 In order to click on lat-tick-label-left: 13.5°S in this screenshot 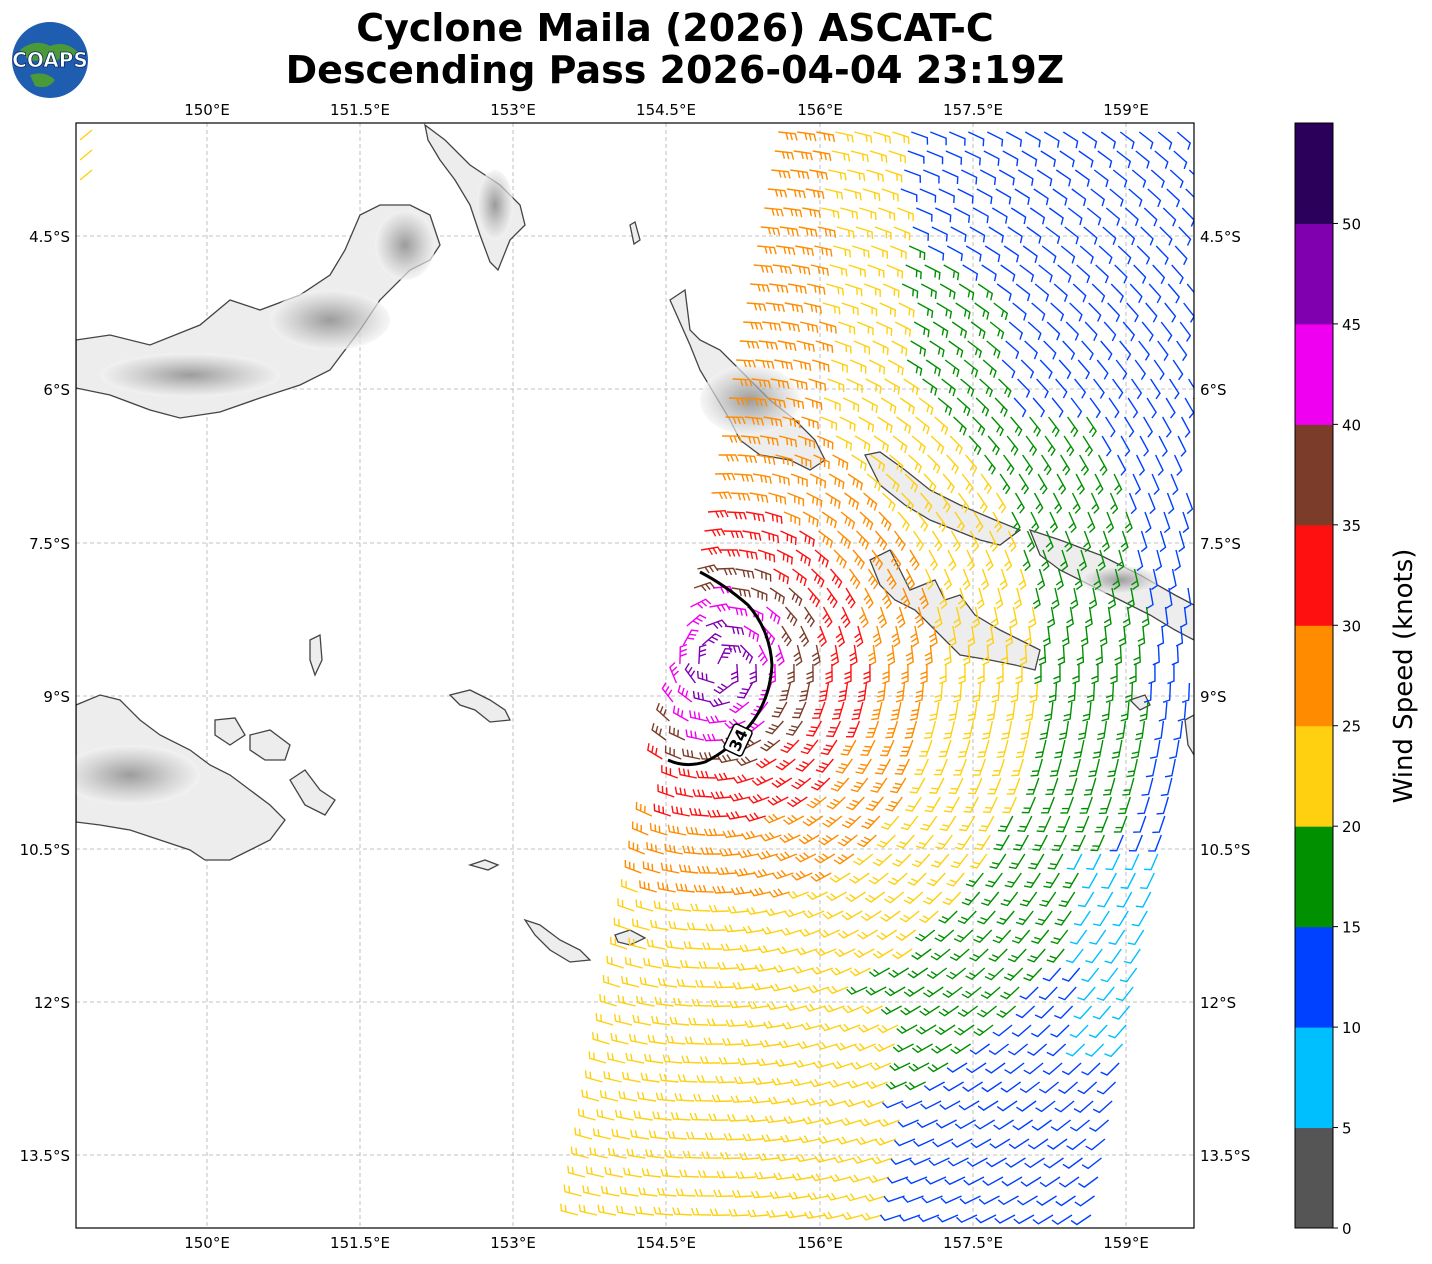, I will do `click(45, 1156)`.